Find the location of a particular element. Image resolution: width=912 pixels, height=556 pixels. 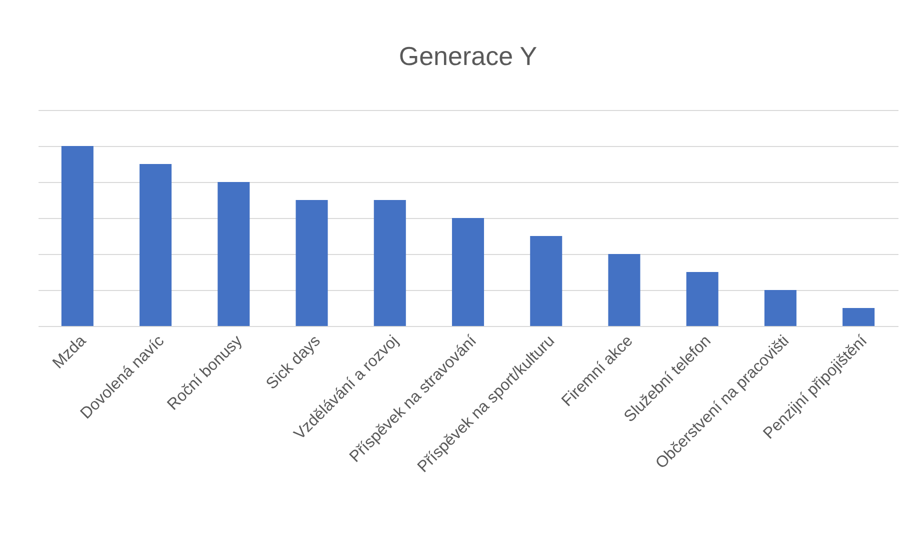

chart-title: Generace Y is located at coordinates (468, 56).